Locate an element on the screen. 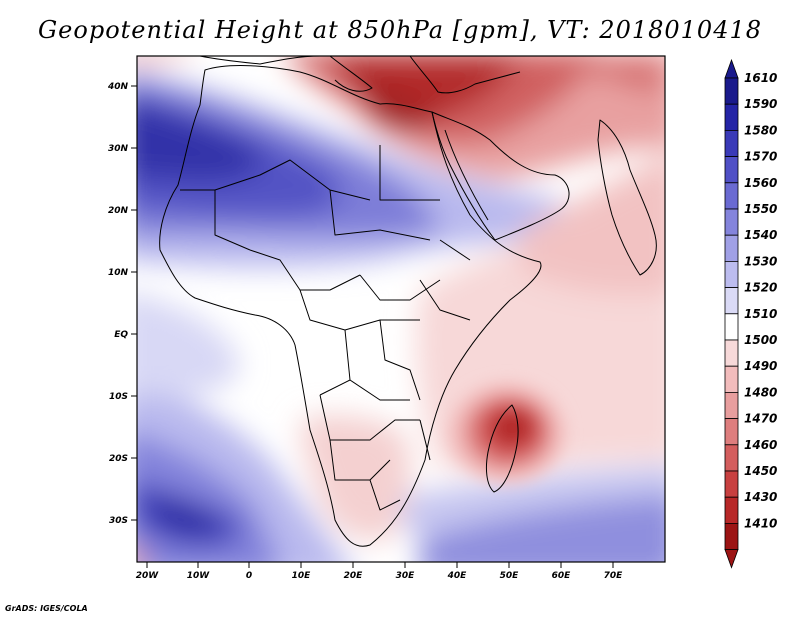 The image size is (800, 618). colorbar-bottom-arrow is located at coordinates (731, 559).